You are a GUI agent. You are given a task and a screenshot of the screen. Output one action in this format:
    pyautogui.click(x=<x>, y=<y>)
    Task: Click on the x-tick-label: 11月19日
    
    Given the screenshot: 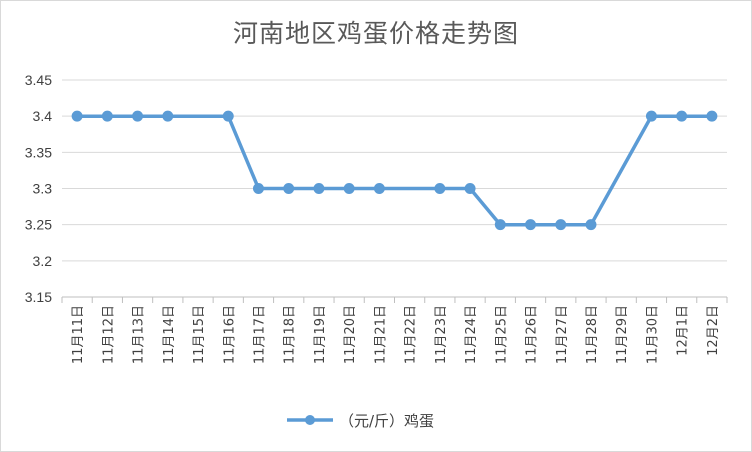 What is the action you would take?
    pyautogui.click(x=320, y=334)
    